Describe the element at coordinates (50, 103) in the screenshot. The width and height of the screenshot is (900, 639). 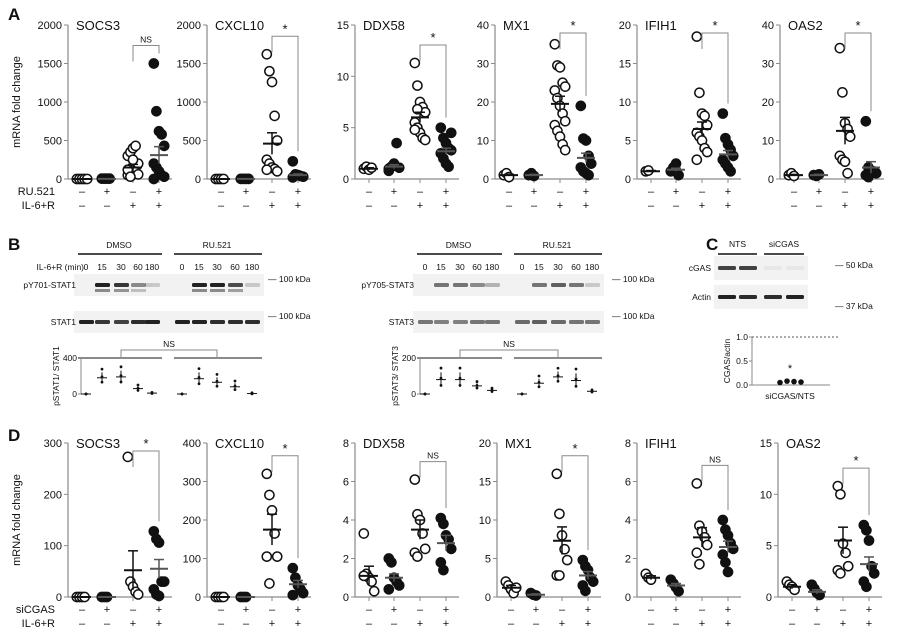
I see `y-tick-label: 1000` at that location.